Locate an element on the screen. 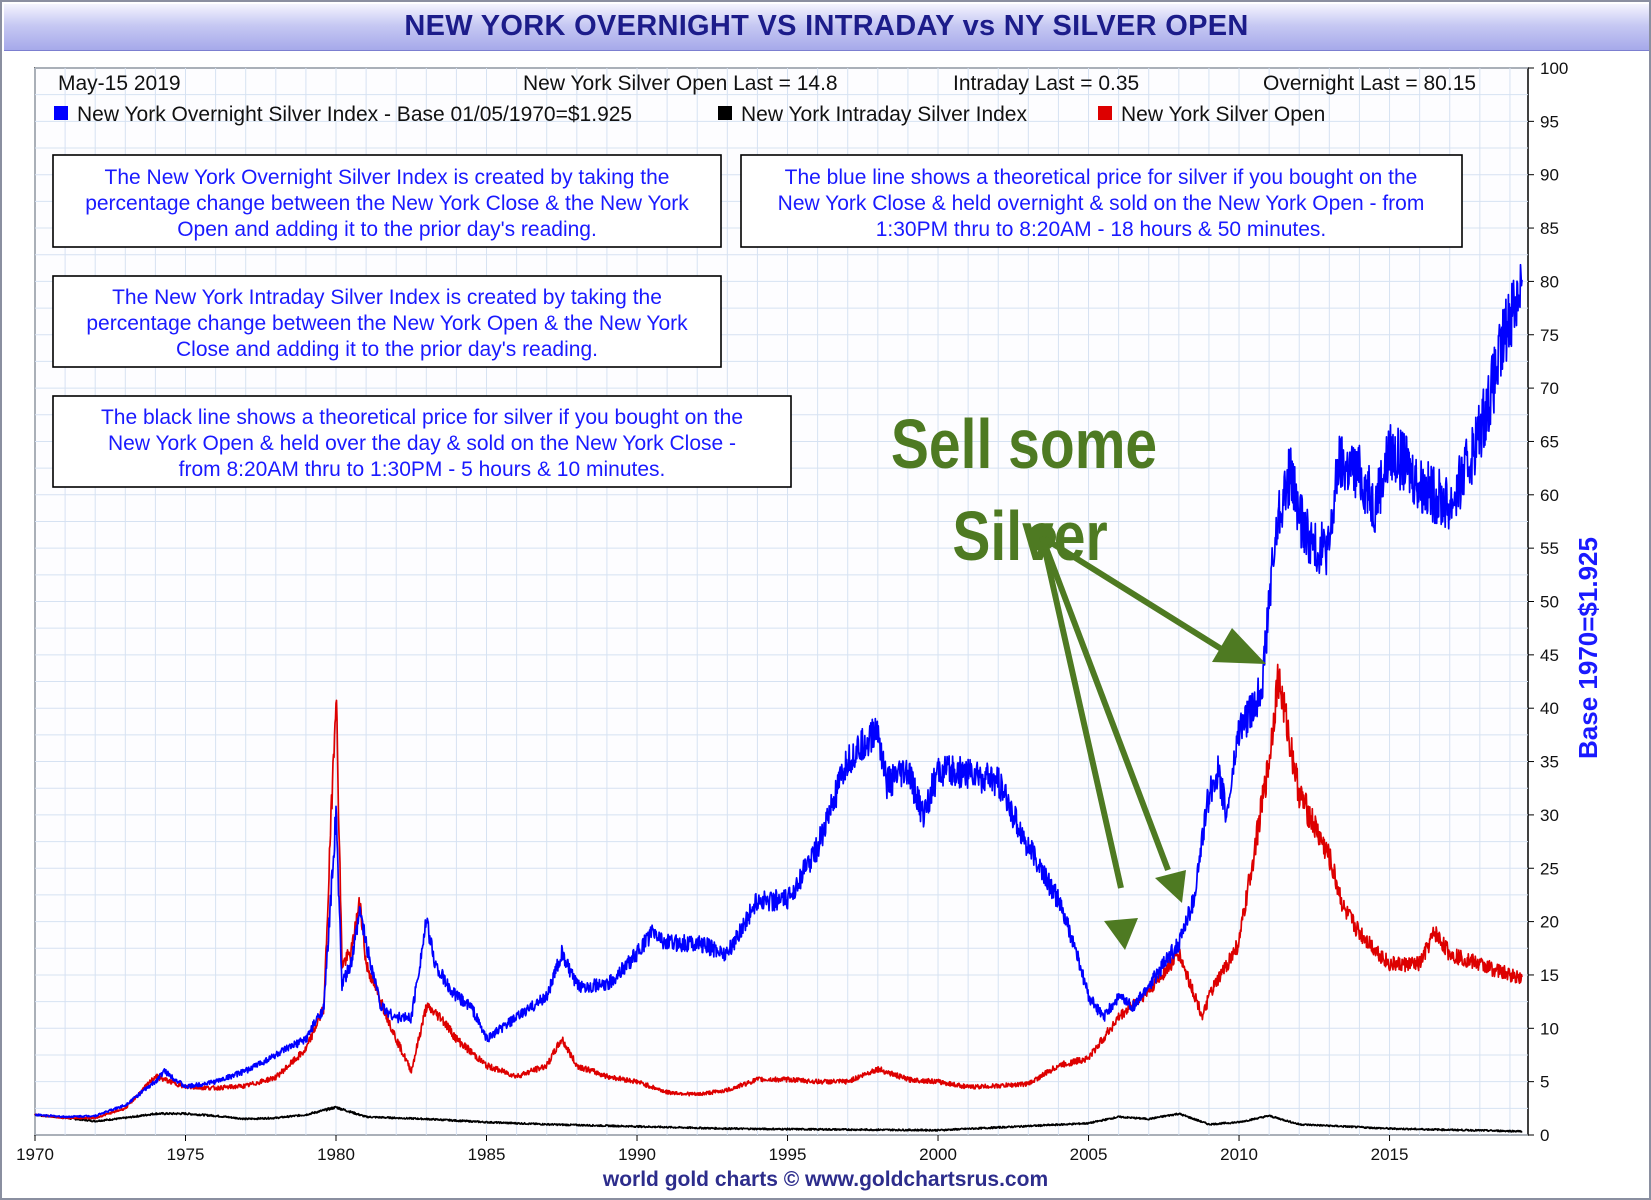  y-tick-label: 15 is located at coordinates (1549, 975).